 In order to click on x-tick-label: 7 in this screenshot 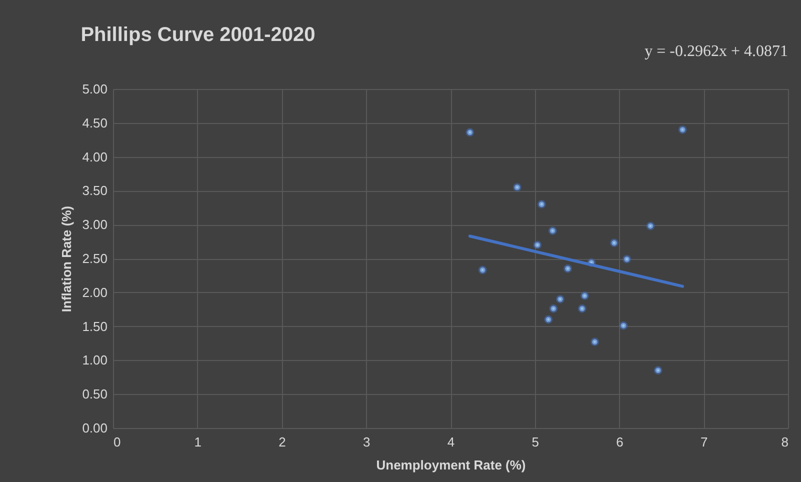, I will do `click(704, 442)`.